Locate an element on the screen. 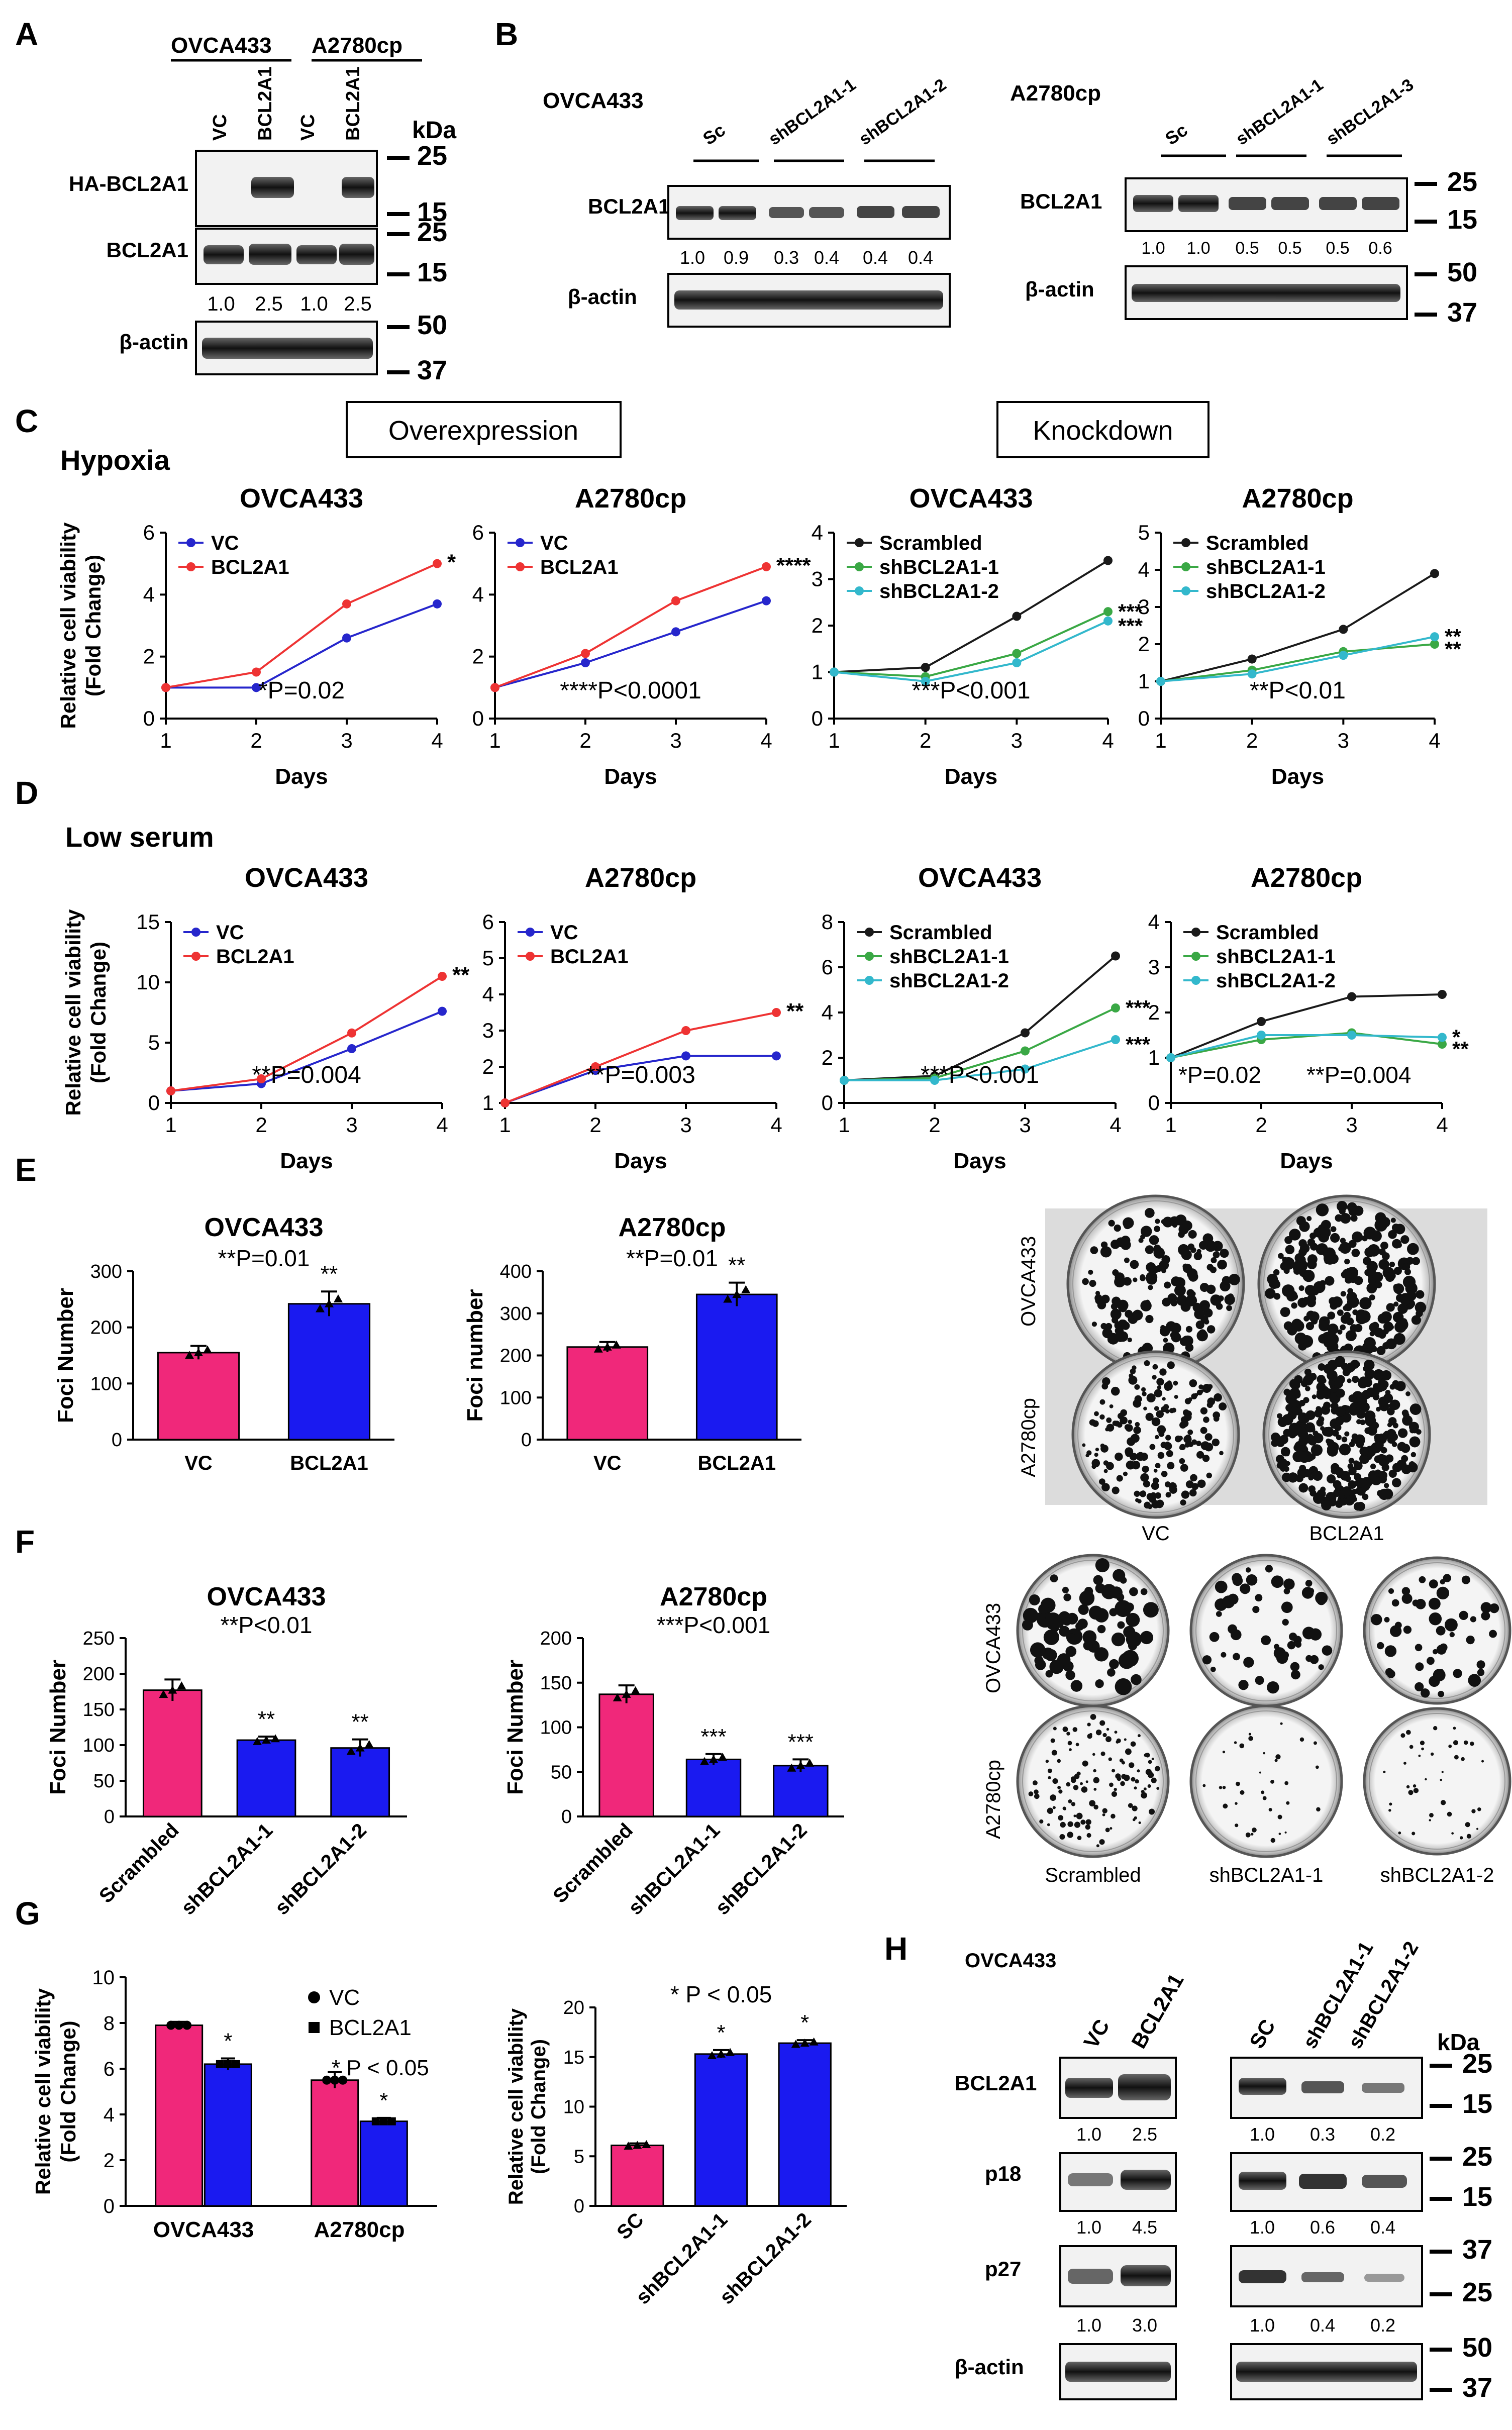 This screenshot has width=1512, height=2430. y-tick-label: 1 is located at coordinates (1154, 1057).